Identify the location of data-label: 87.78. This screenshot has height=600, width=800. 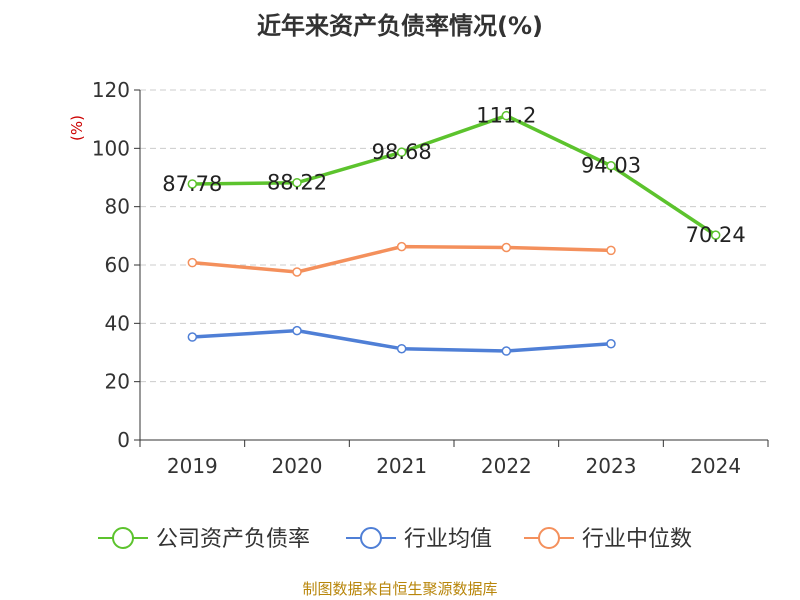
(192, 184).